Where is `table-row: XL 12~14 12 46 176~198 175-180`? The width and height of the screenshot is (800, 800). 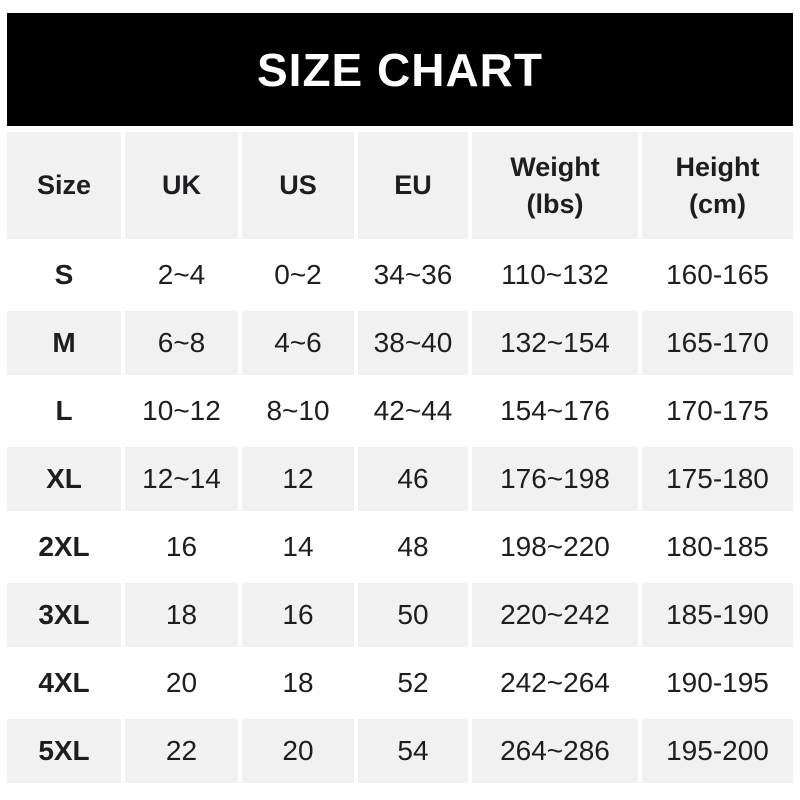
table-row: XL 12~14 12 46 176~198 175-180 is located at coordinates (400, 479).